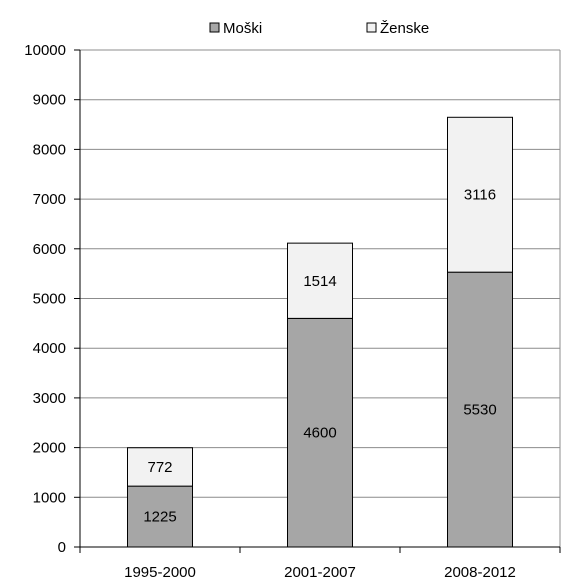 The width and height of the screenshot is (562, 583). Describe the element at coordinates (371, 27) in the screenshot. I see `legend-swatch-zenske` at that location.